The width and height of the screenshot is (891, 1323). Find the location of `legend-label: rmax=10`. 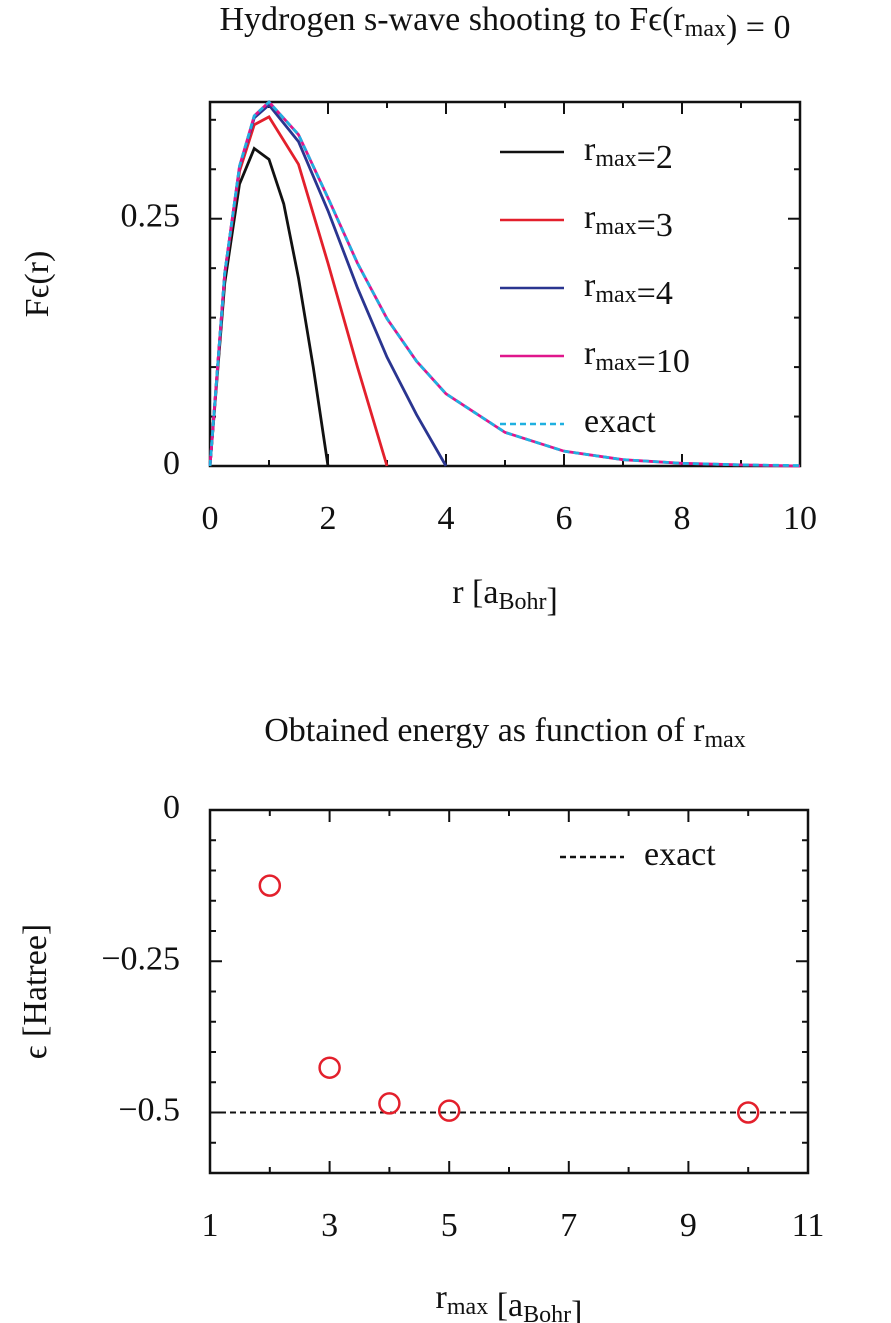

legend-label: rmax=10 is located at coordinates (637, 357).